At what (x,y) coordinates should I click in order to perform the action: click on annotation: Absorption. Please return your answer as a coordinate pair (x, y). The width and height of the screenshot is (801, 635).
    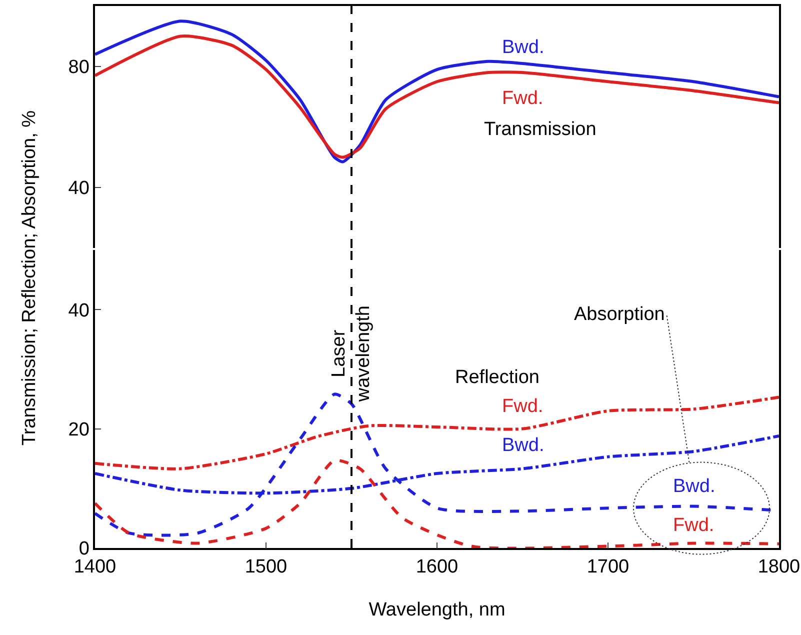
    Looking at the image, I should click on (619, 314).